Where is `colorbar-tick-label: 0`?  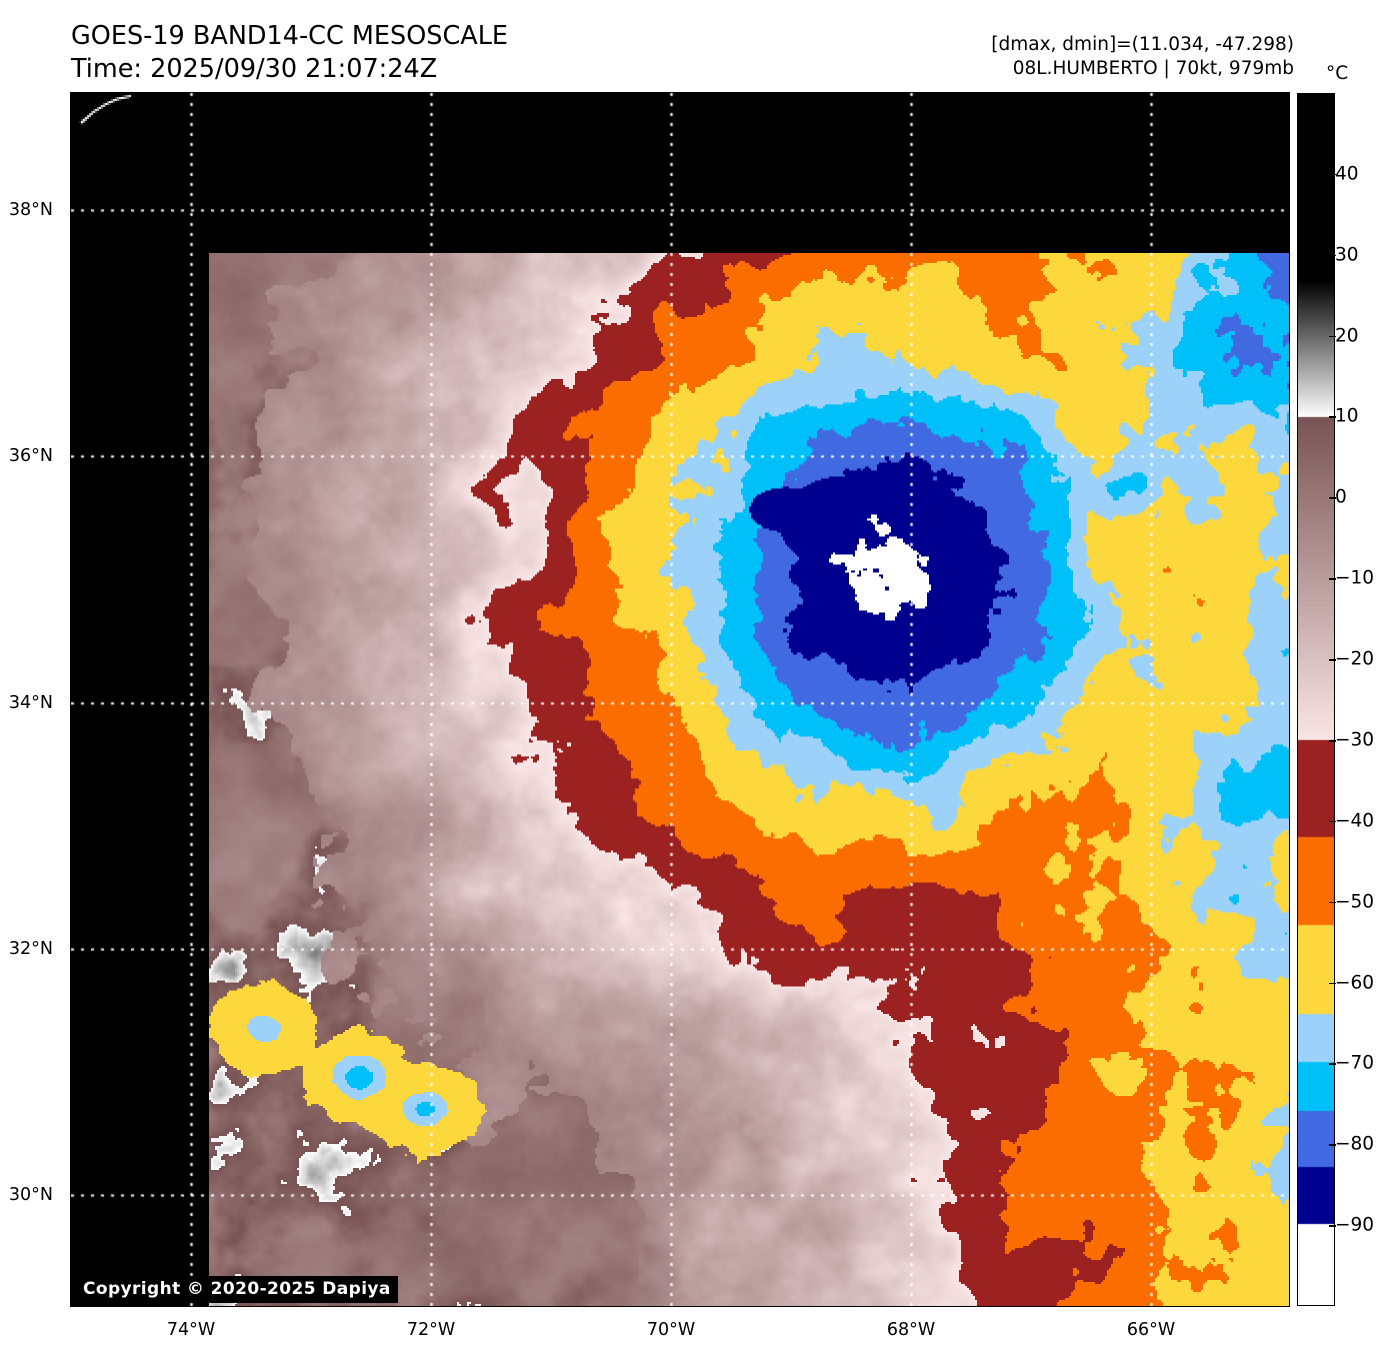 colorbar-tick-label: 0 is located at coordinates (1341, 497).